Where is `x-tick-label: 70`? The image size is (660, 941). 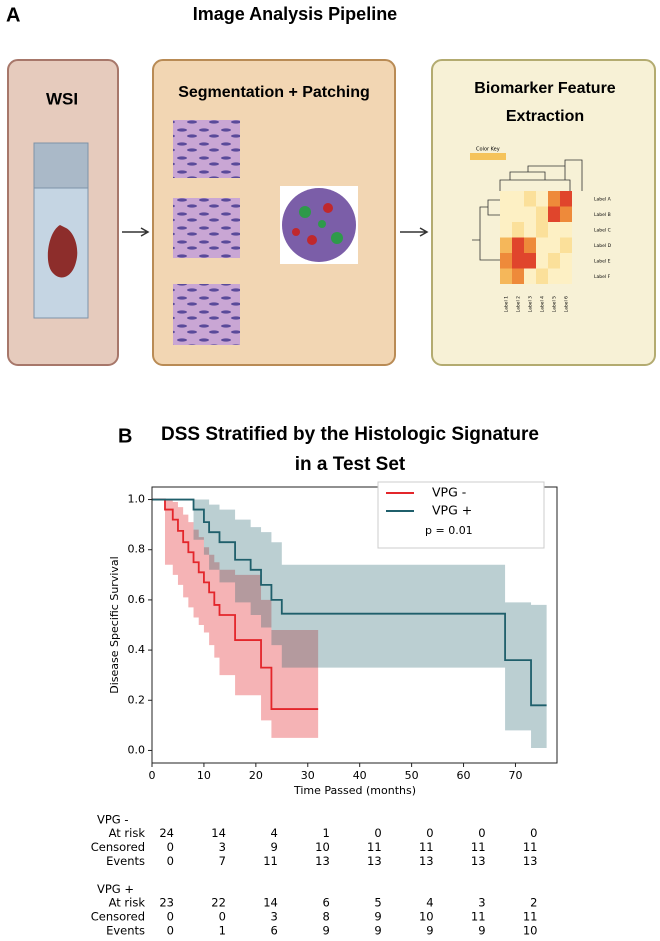
x-tick-label: 70 is located at coordinates (515, 775).